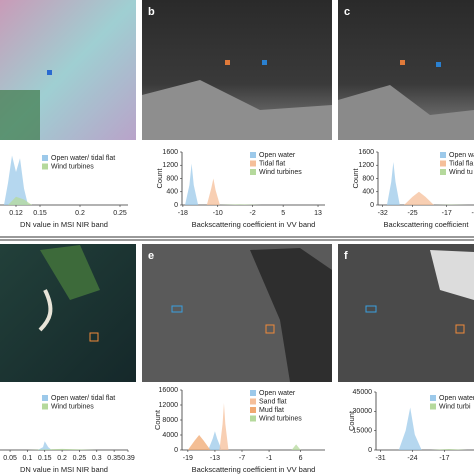  I want to click on panel-letter: b, so click(151, 12).